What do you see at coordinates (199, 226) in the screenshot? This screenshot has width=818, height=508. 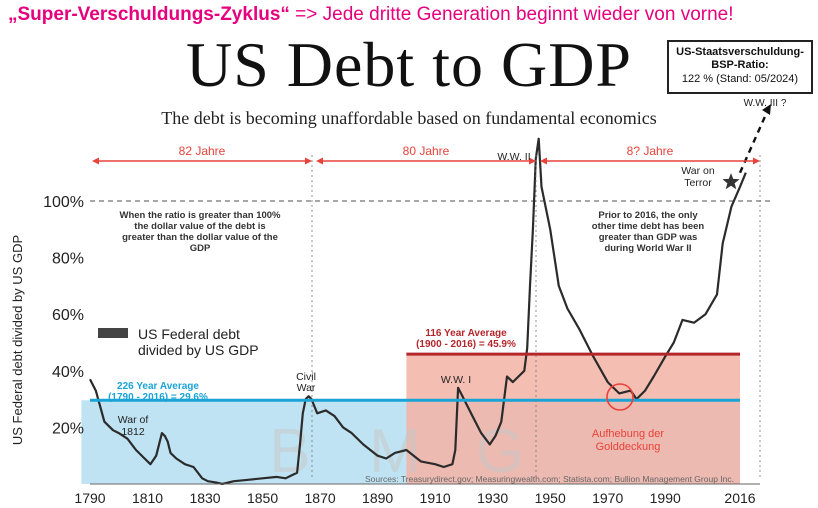 I see `ratio-note-line: the dollar value of the debt is` at bounding box center [199, 226].